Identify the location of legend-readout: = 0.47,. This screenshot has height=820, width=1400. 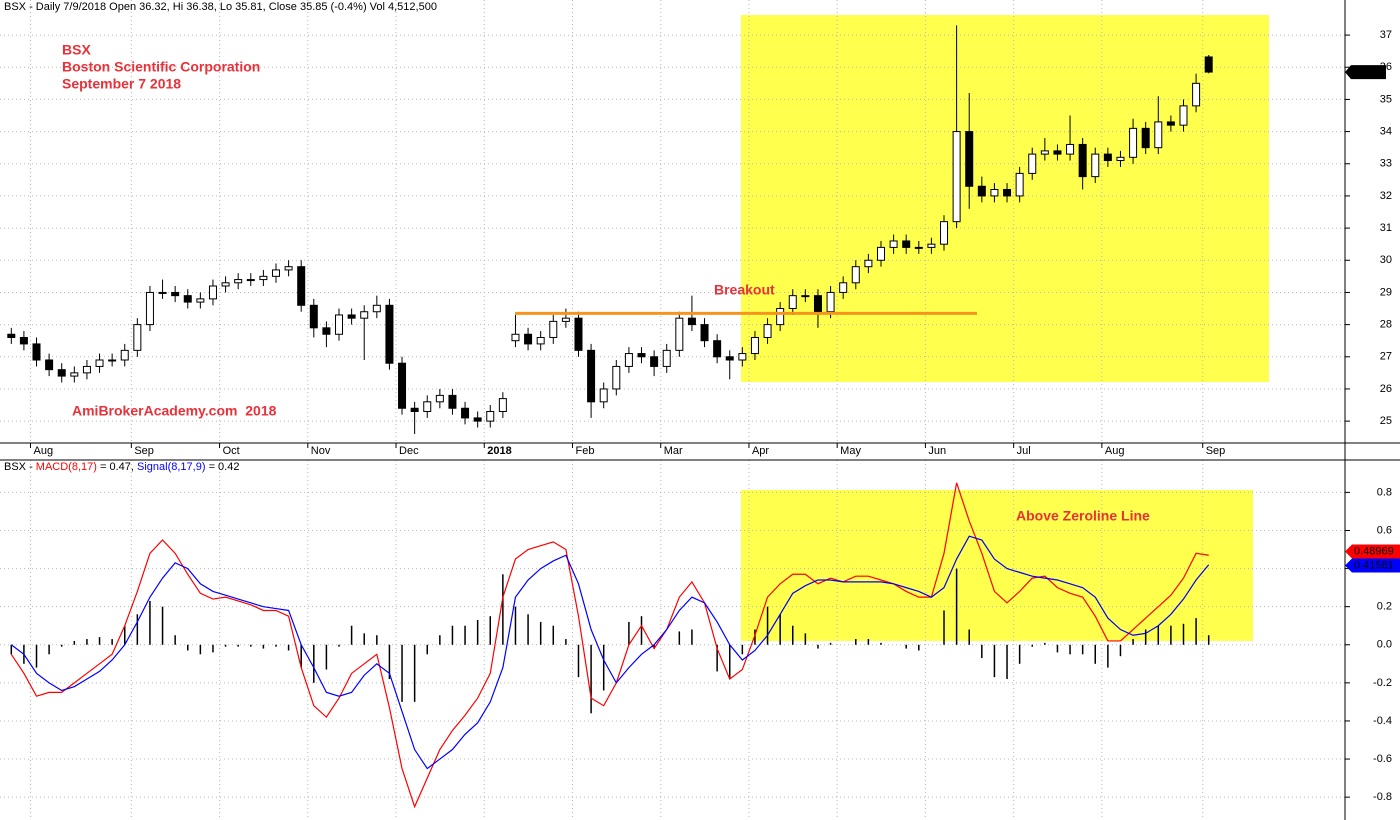
(117, 467).